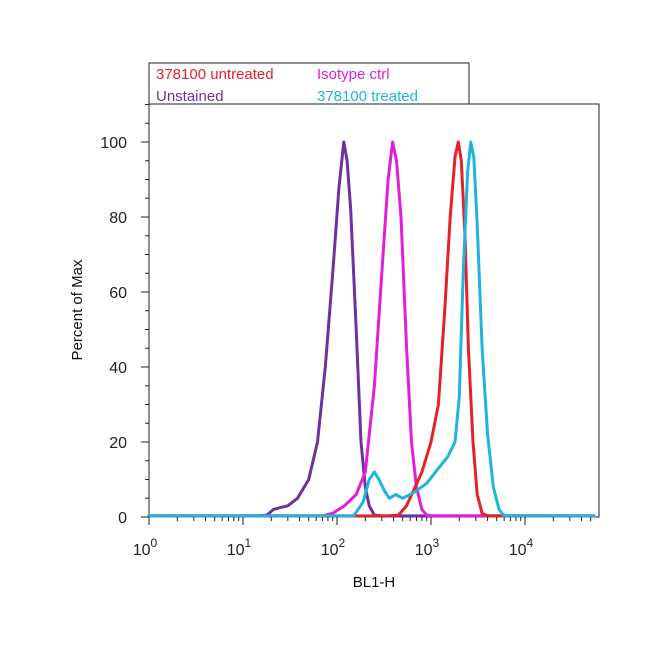 This screenshot has width=650, height=656. What do you see at coordinates (118, 443) in the screenshot?
I see `y-tick-label: 20` at bounding box center [118, 443].